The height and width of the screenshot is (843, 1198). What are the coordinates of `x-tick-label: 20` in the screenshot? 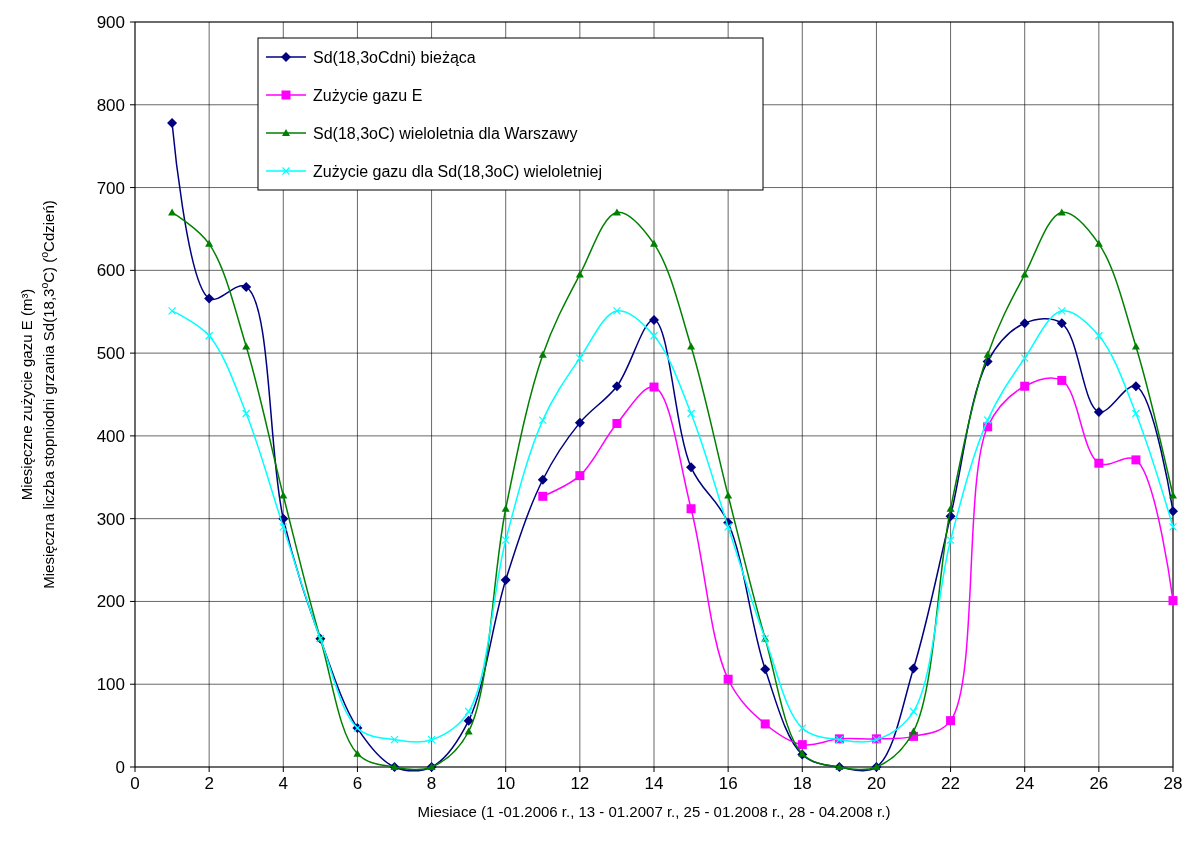 It's located at (876, 783).